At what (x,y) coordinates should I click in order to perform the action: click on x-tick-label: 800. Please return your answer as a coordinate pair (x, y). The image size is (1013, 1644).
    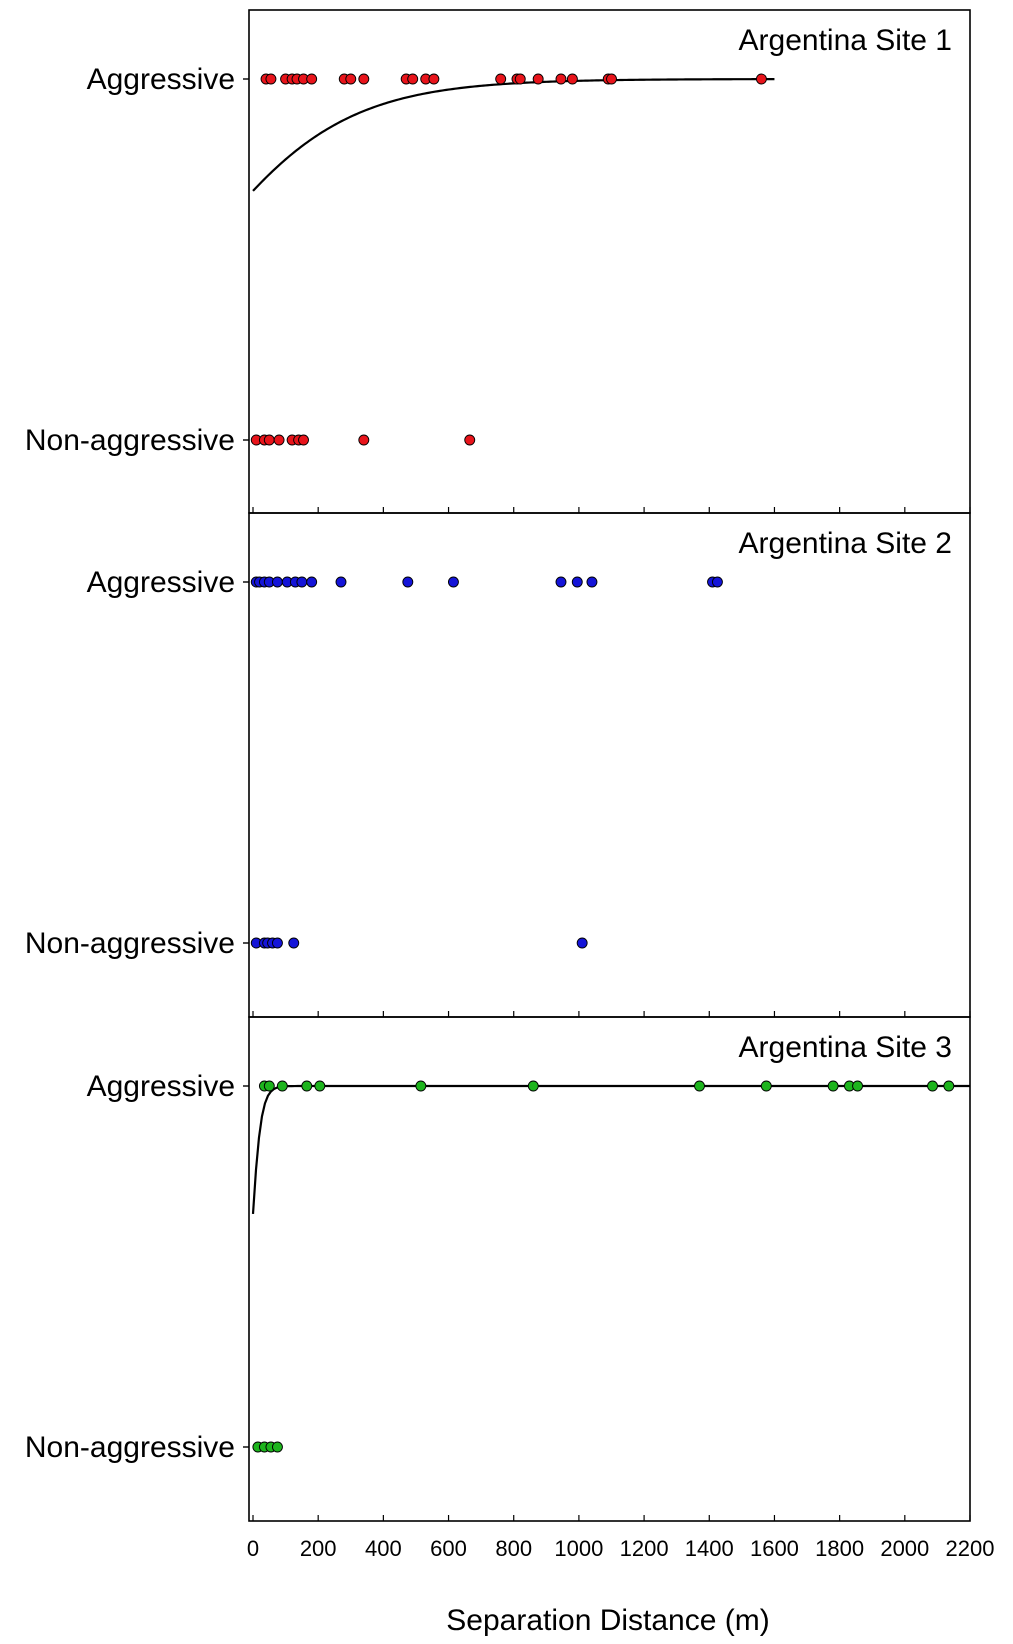
    Looking at the image, I should click on (513, 1548).